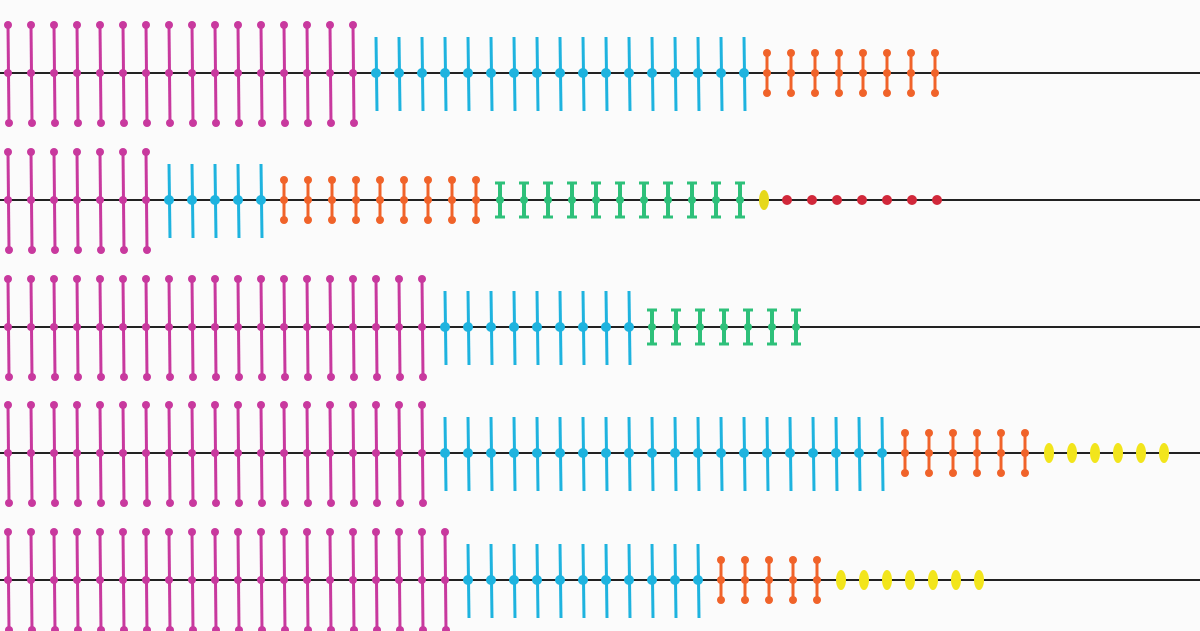  Describe the element at coordinates (912, 200) in the screenshot. I see `dot` at that location.